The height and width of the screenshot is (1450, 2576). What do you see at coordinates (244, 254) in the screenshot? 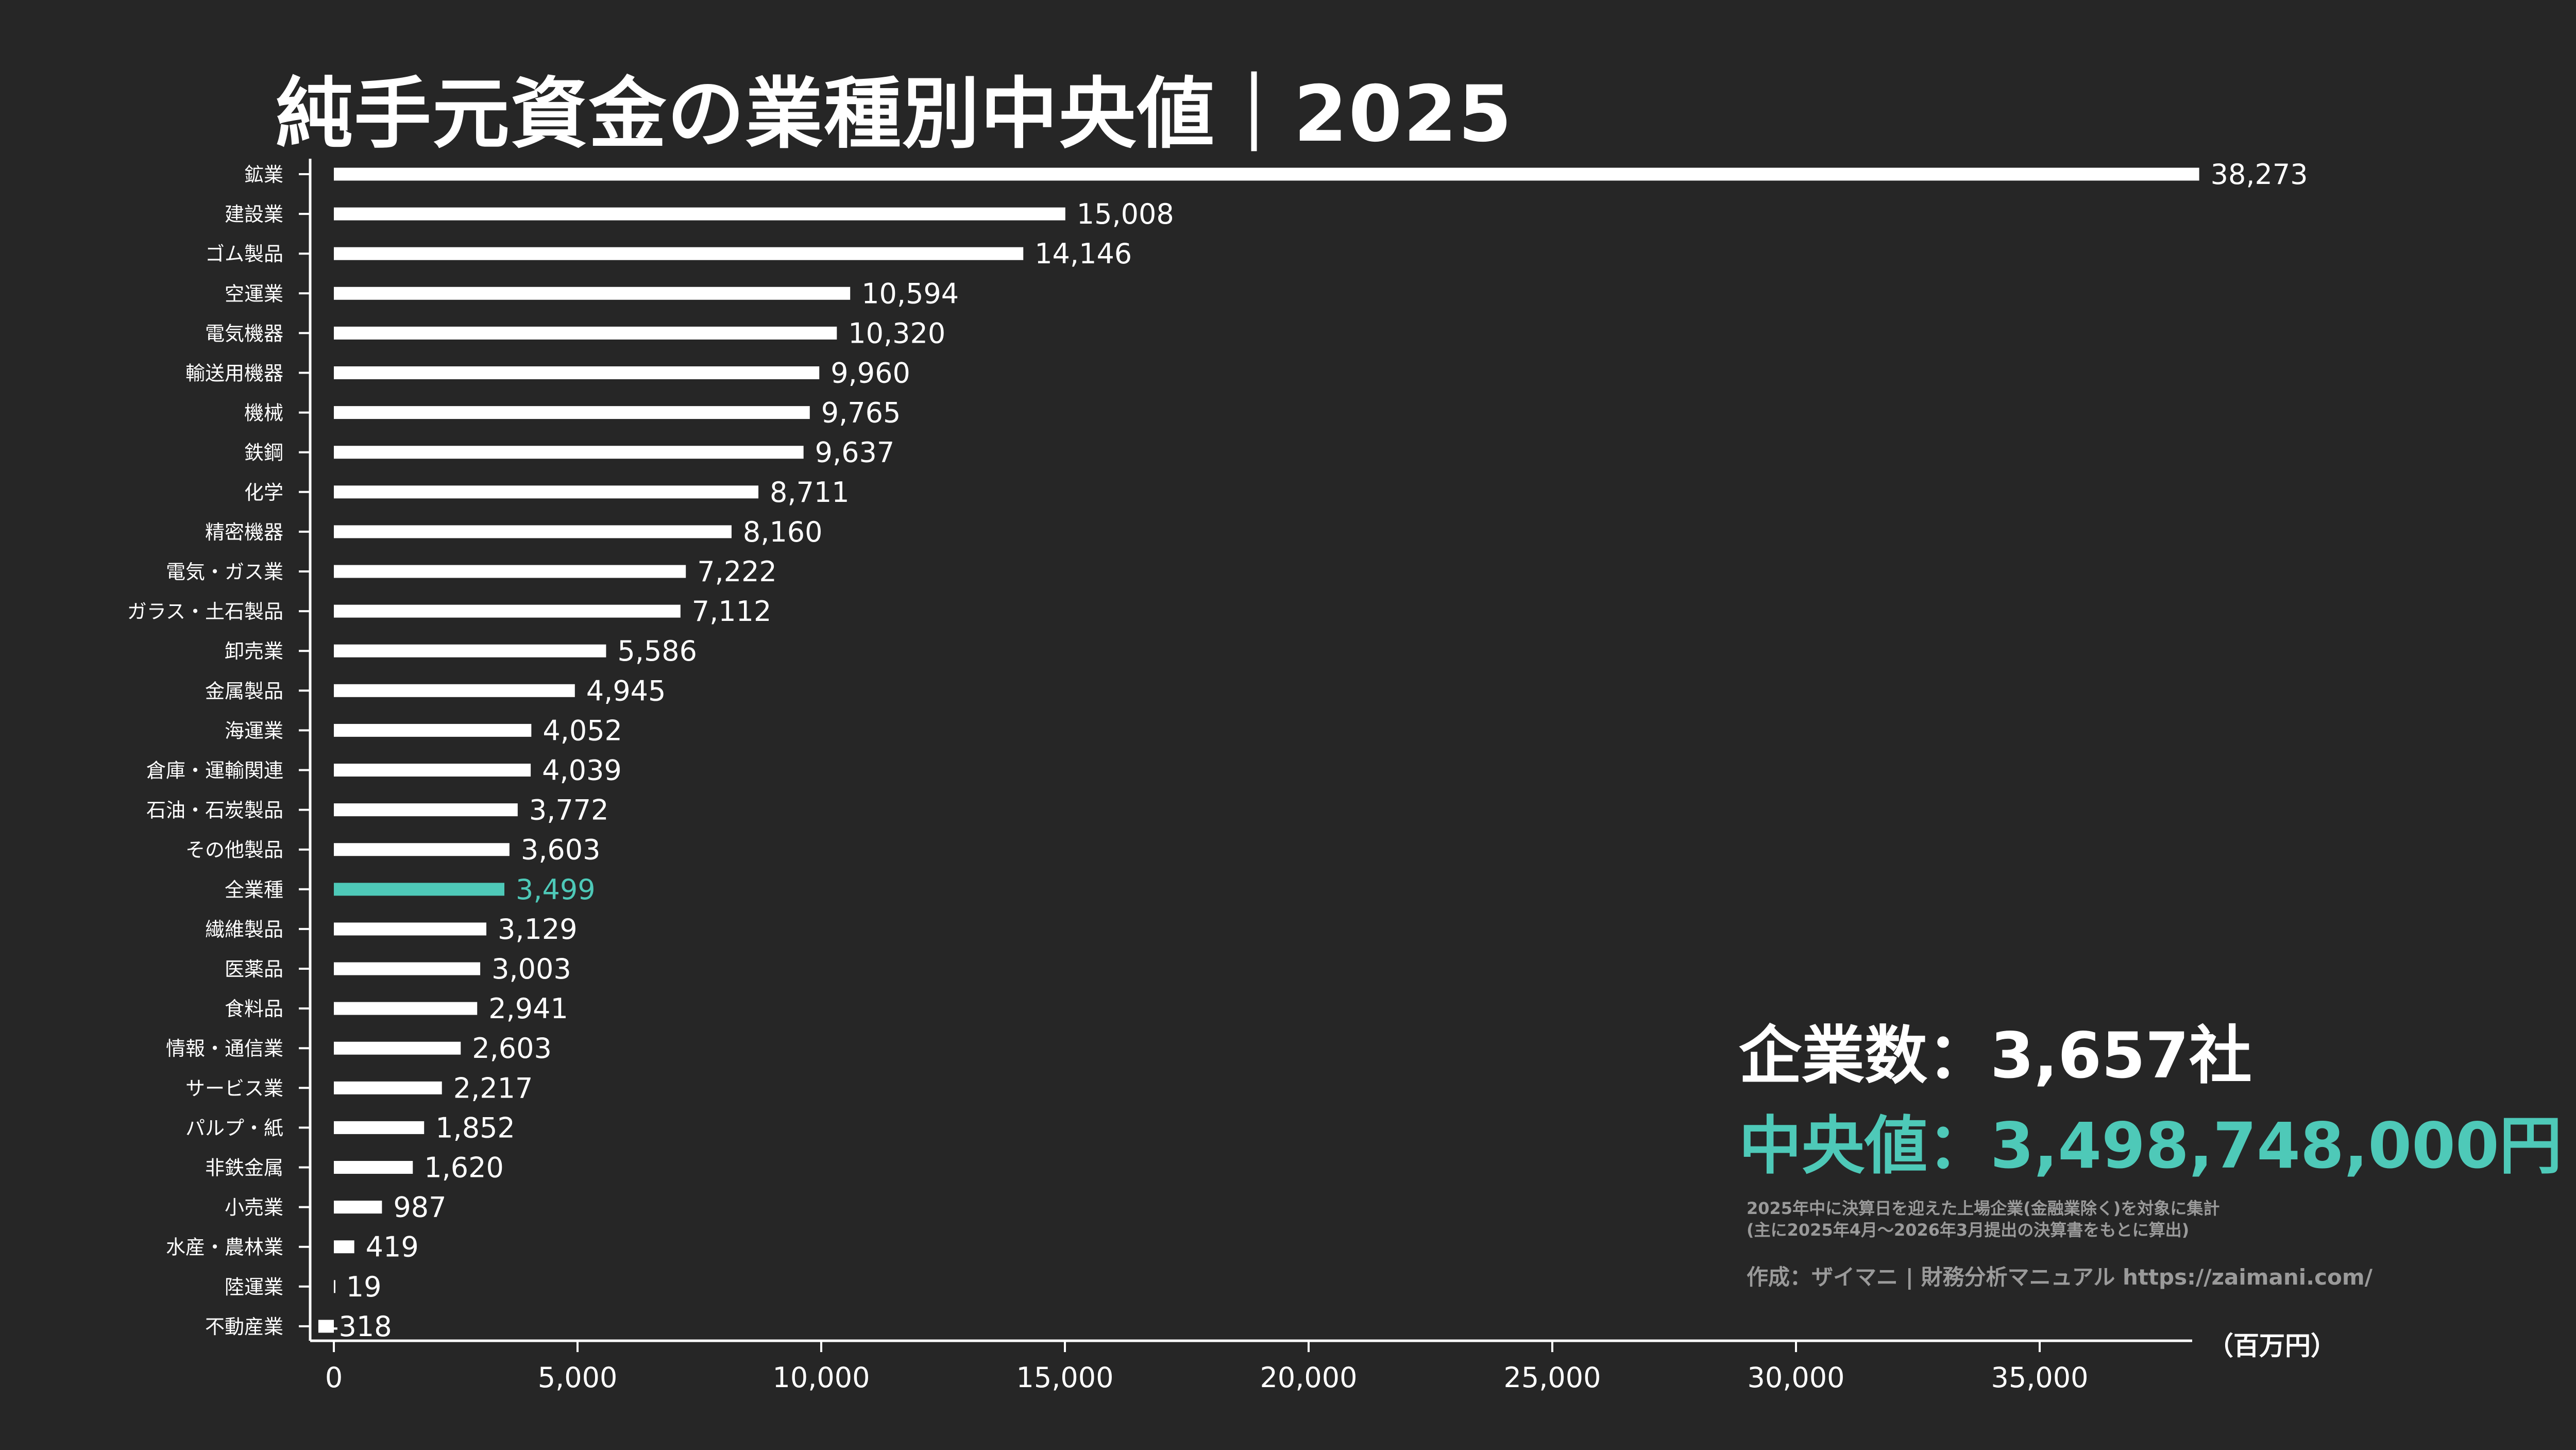
I see `category-label: ゴム製品` at bounding box center [244, 254].